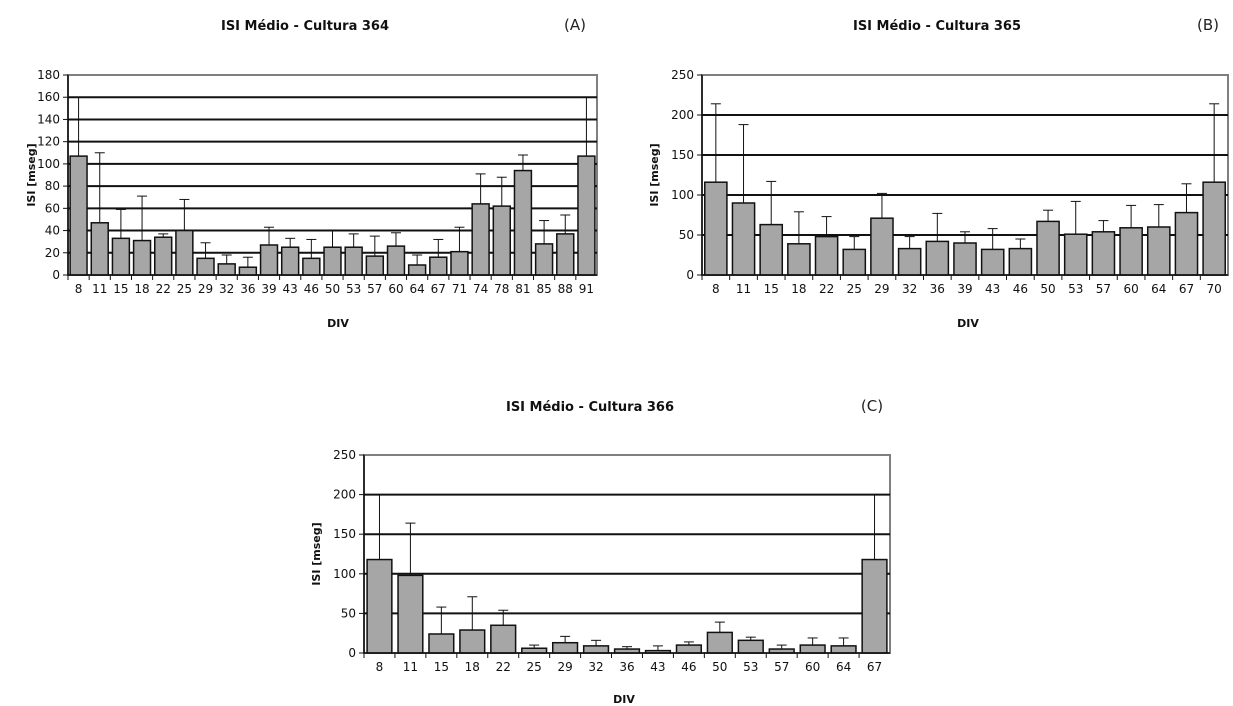  What do you see at coordinates (48, 119) in the screenshot?
I see `y-tick-label: 140` at bounding box center [48, 119].